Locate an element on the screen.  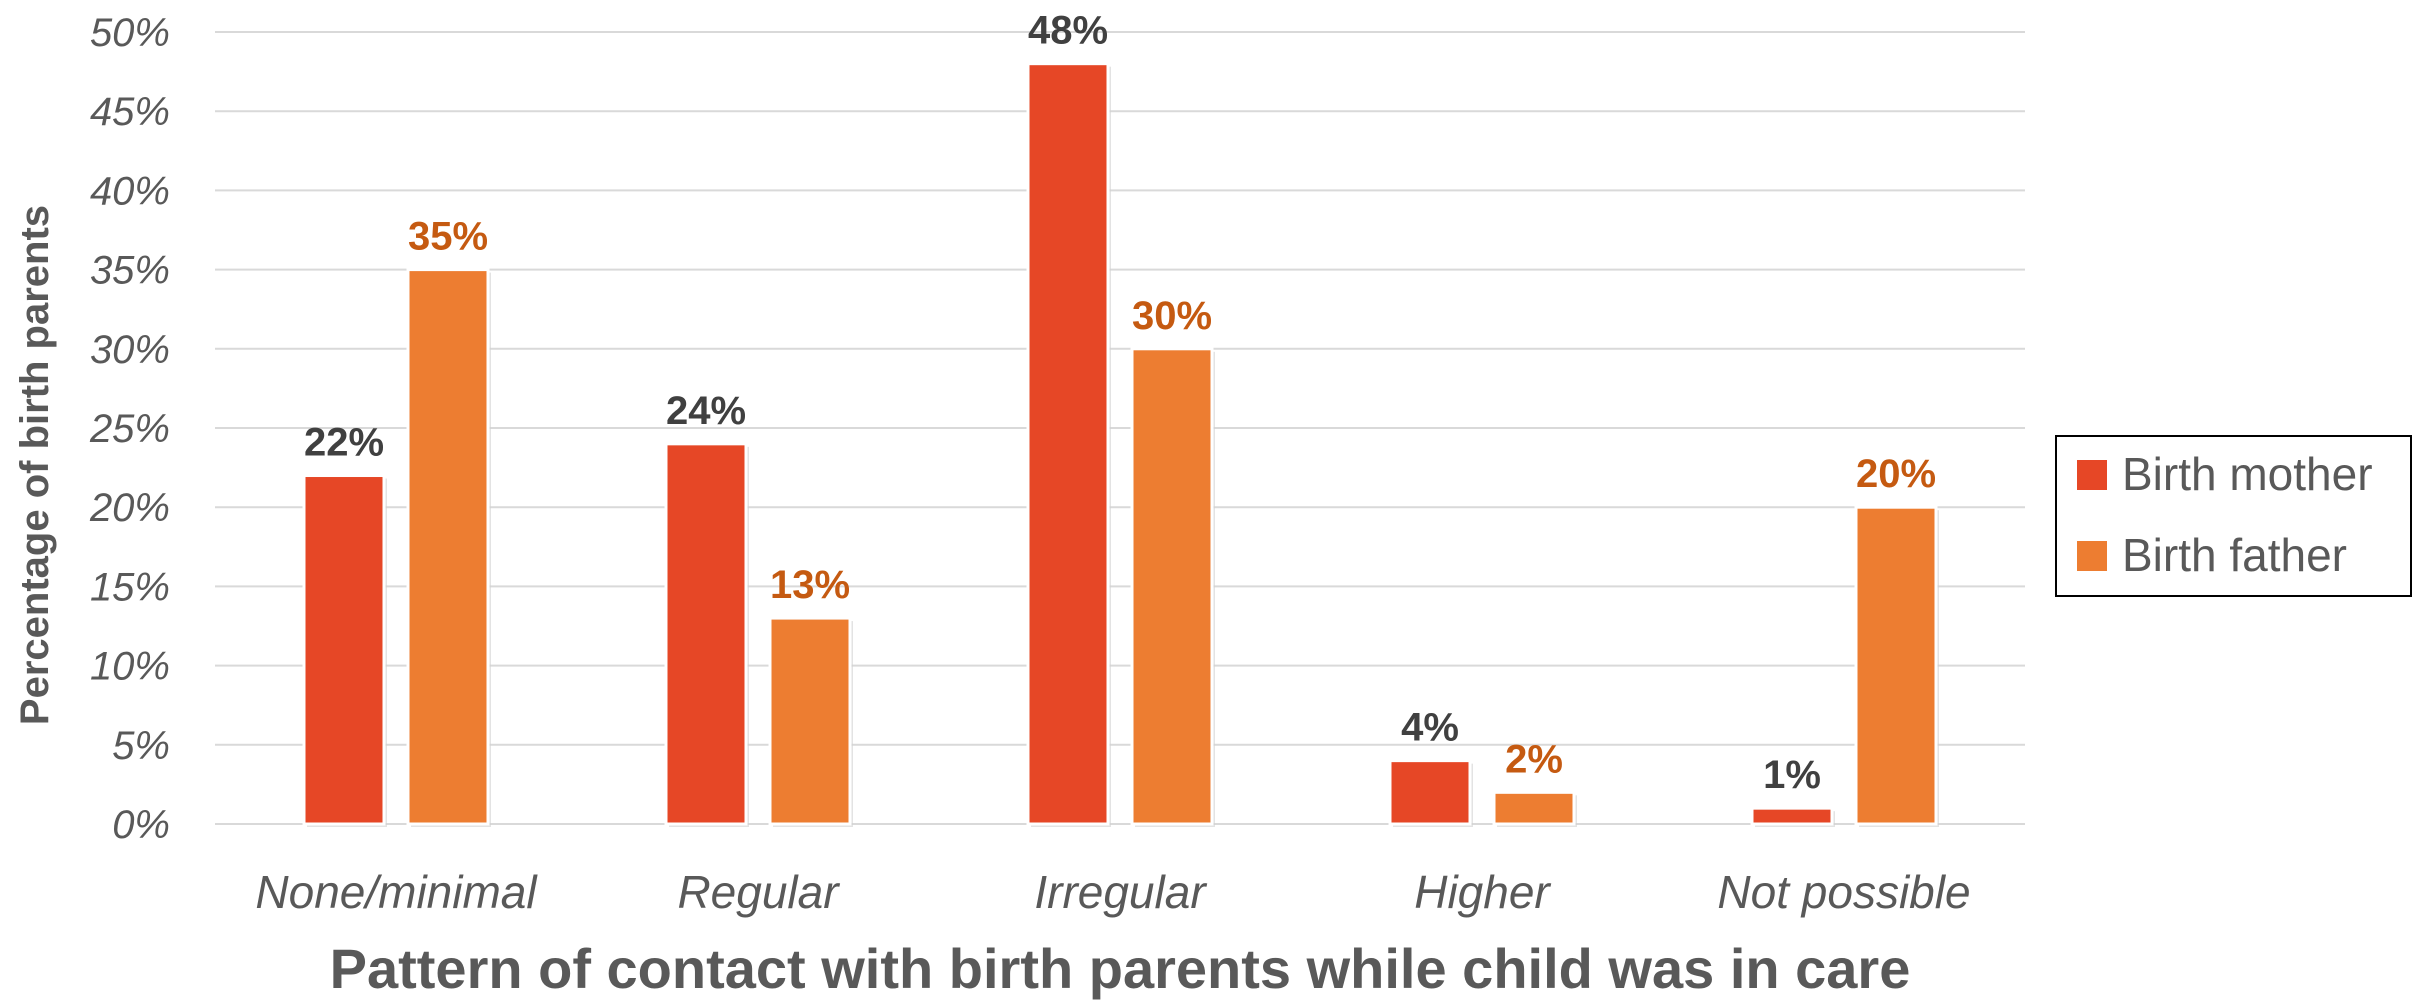
legend-box is located at coordinates (2233, 516).